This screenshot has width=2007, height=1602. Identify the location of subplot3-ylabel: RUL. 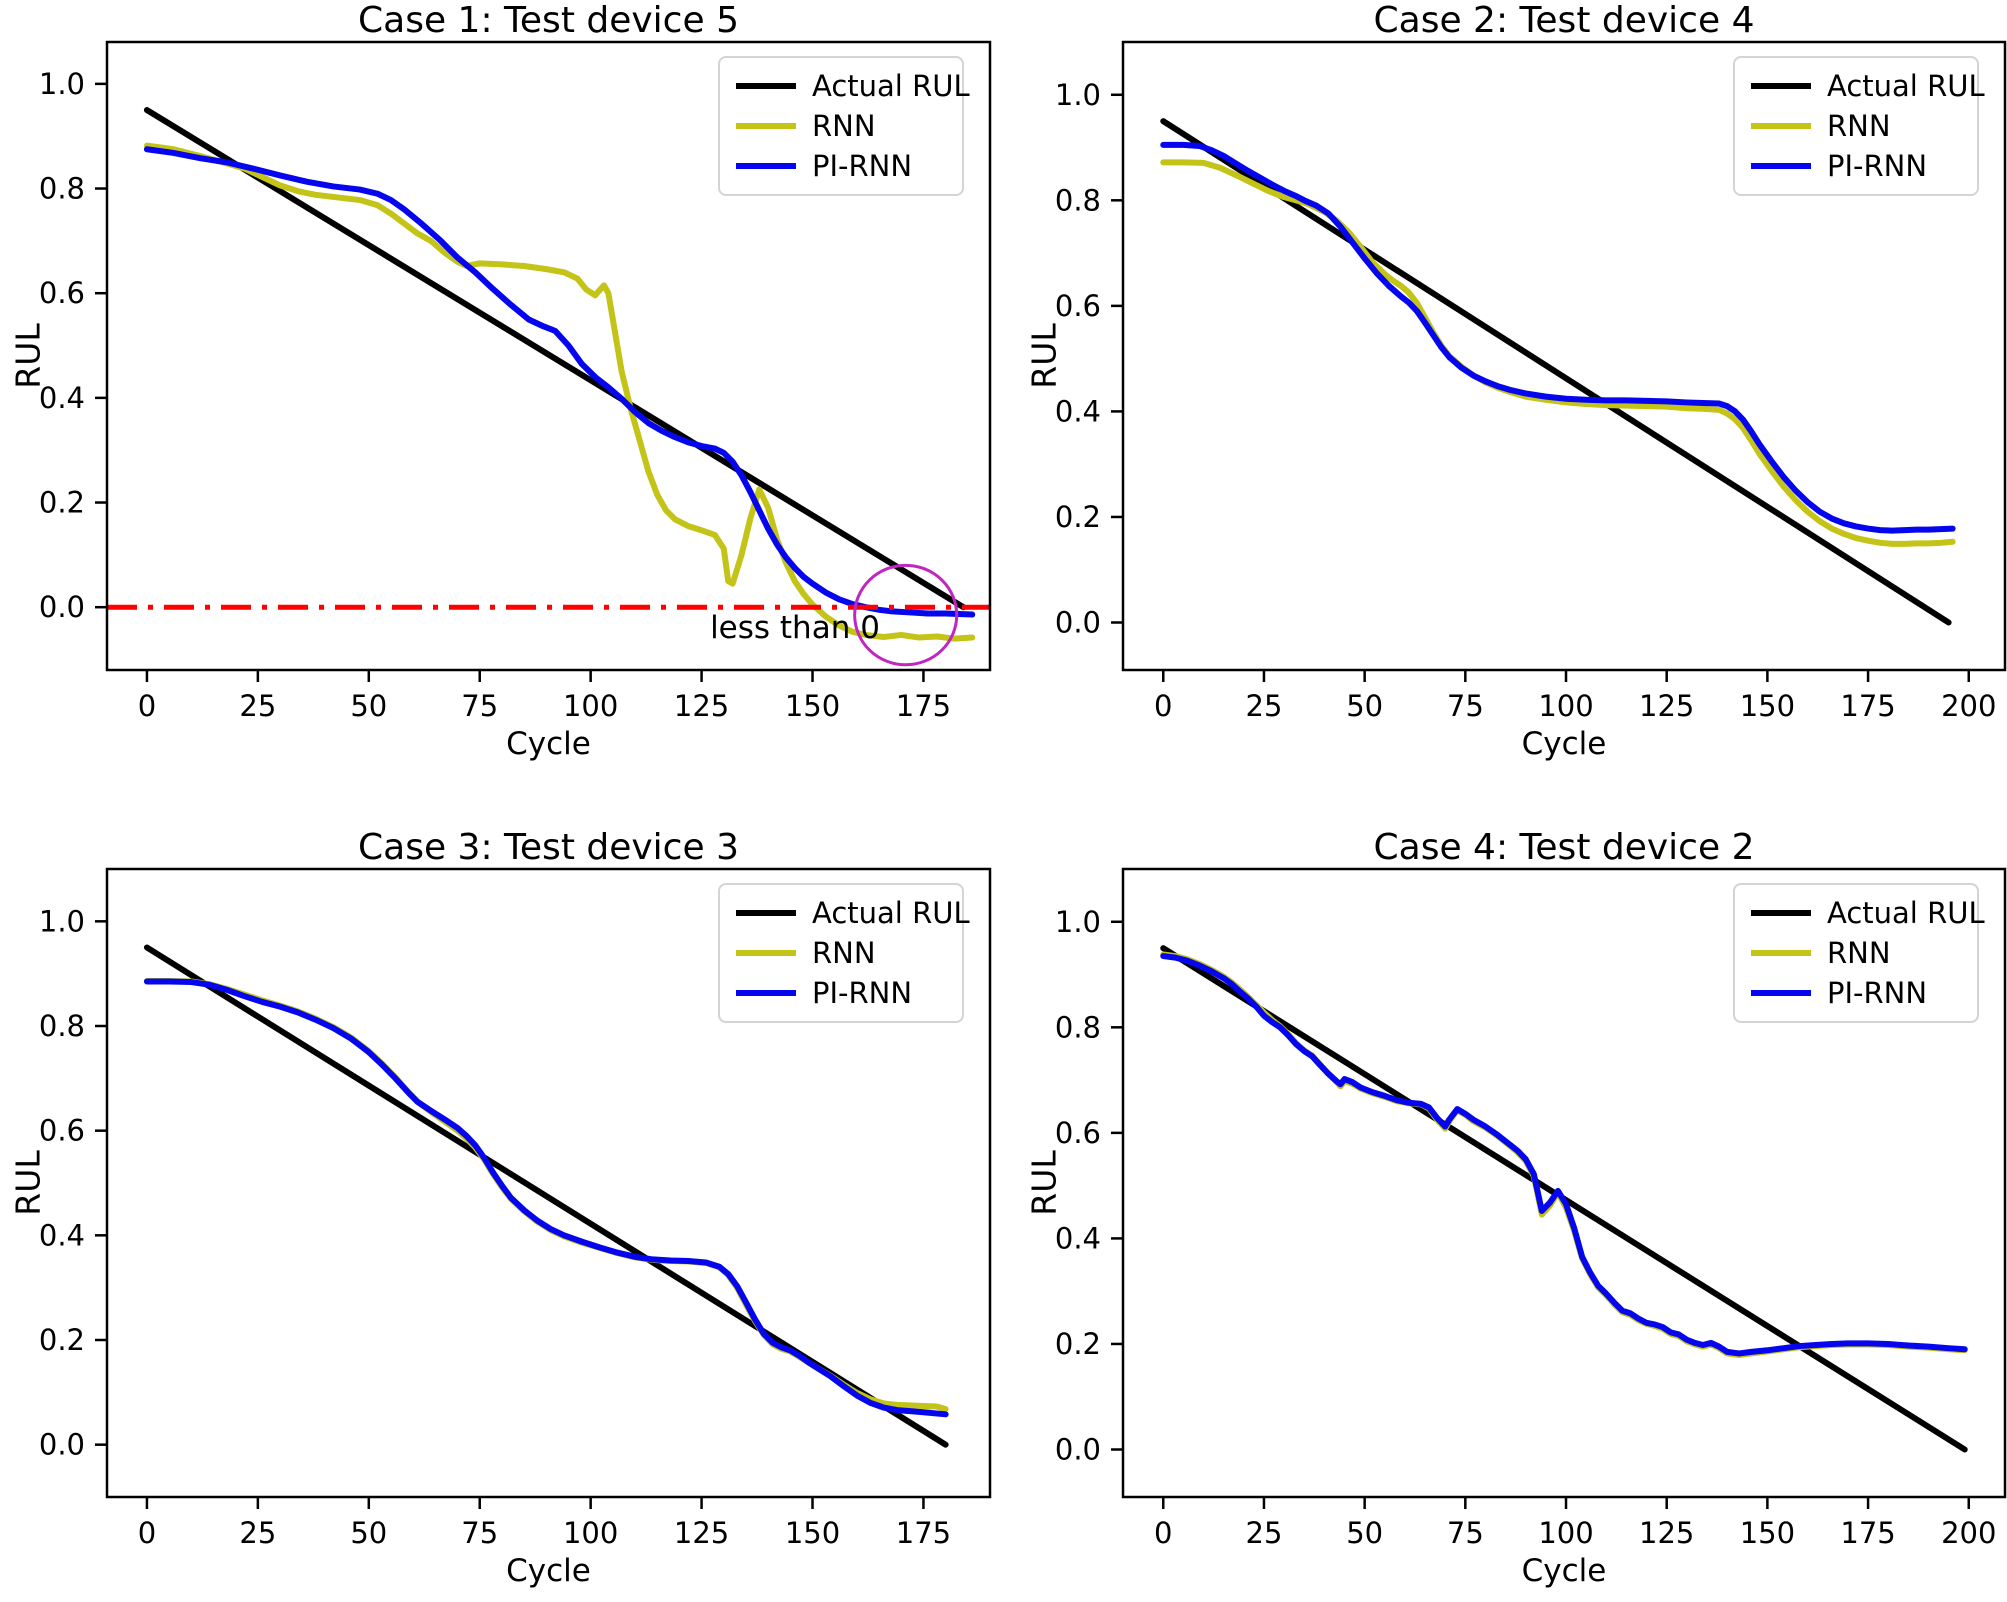
(28, 1183).